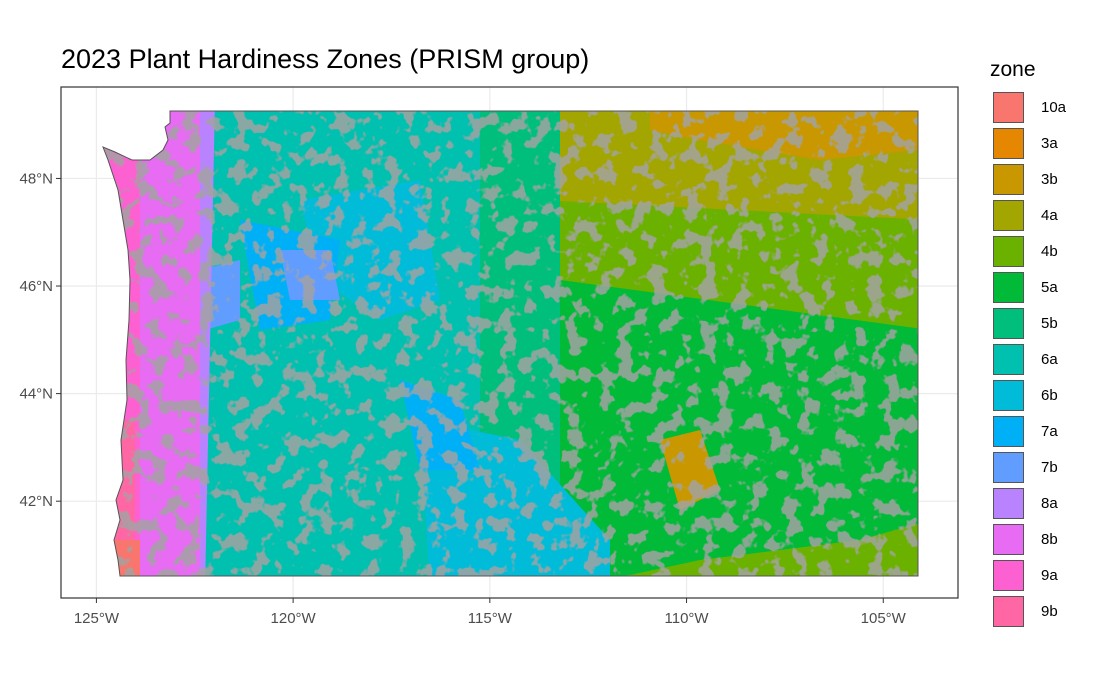 This screenshot has width=1093, height=675. Describe the element at coordinates (490, 618) in the screenshot. I see `x-tick-label: 115°W` at that location.